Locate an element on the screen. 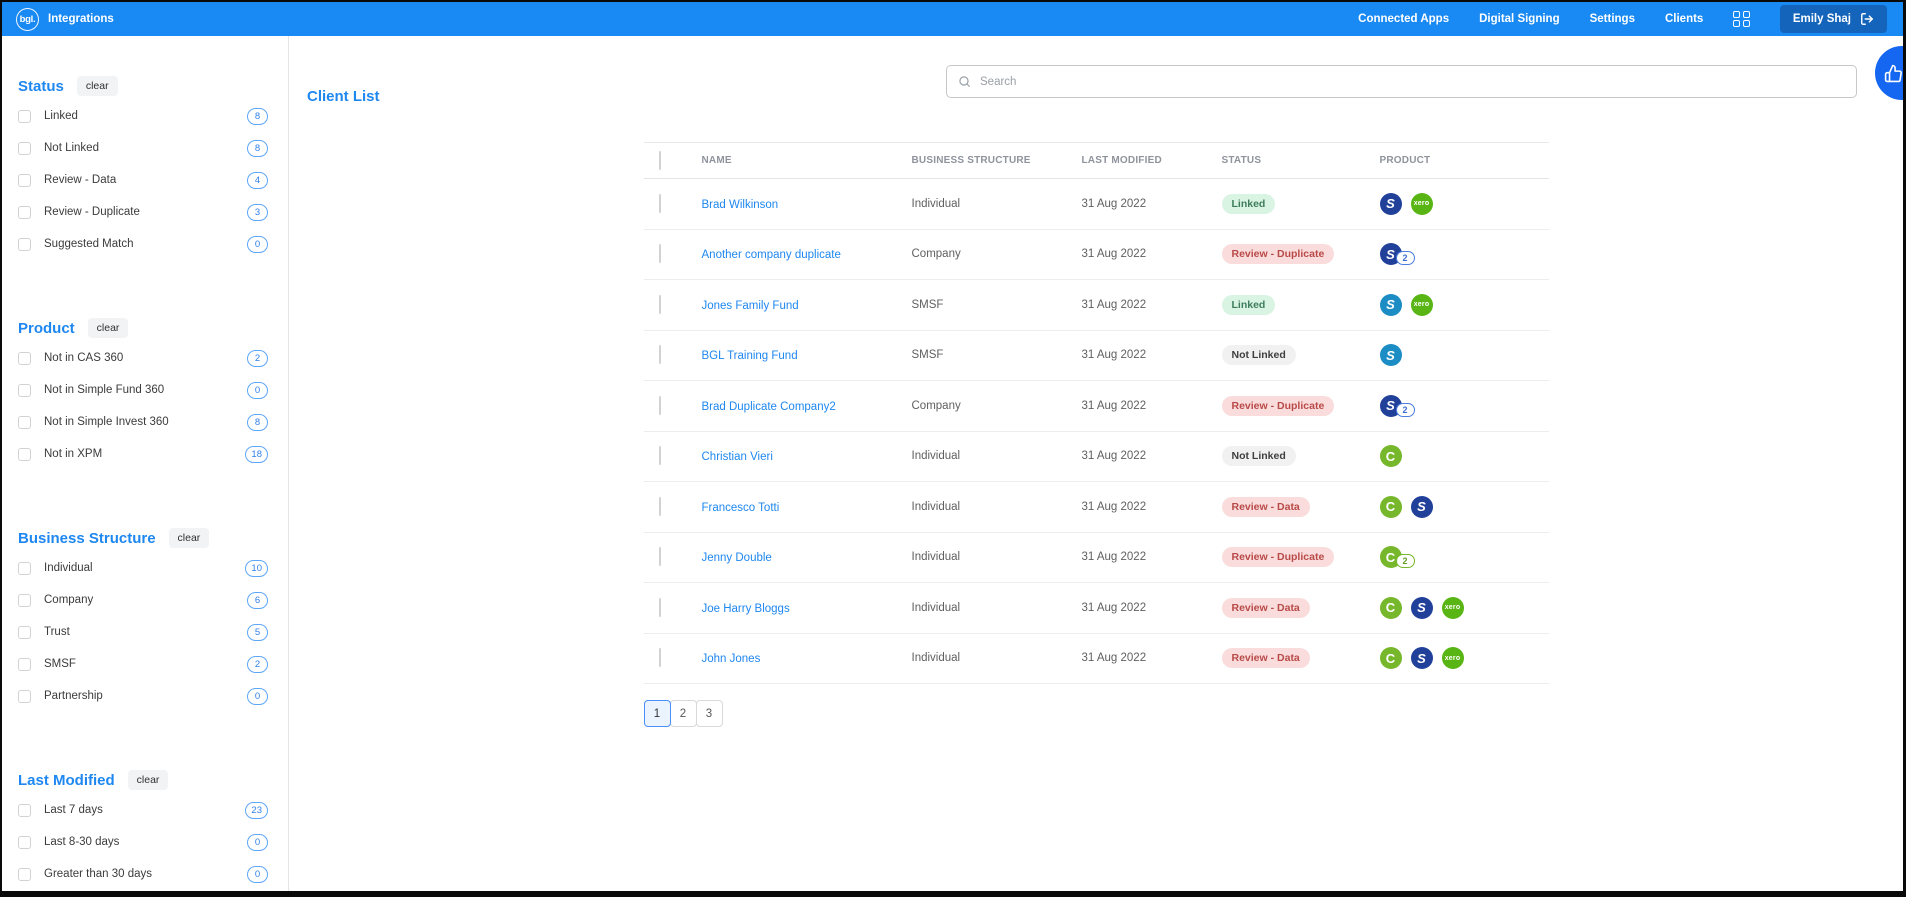  main-header: Client List is located at coordinates (1096, 70).